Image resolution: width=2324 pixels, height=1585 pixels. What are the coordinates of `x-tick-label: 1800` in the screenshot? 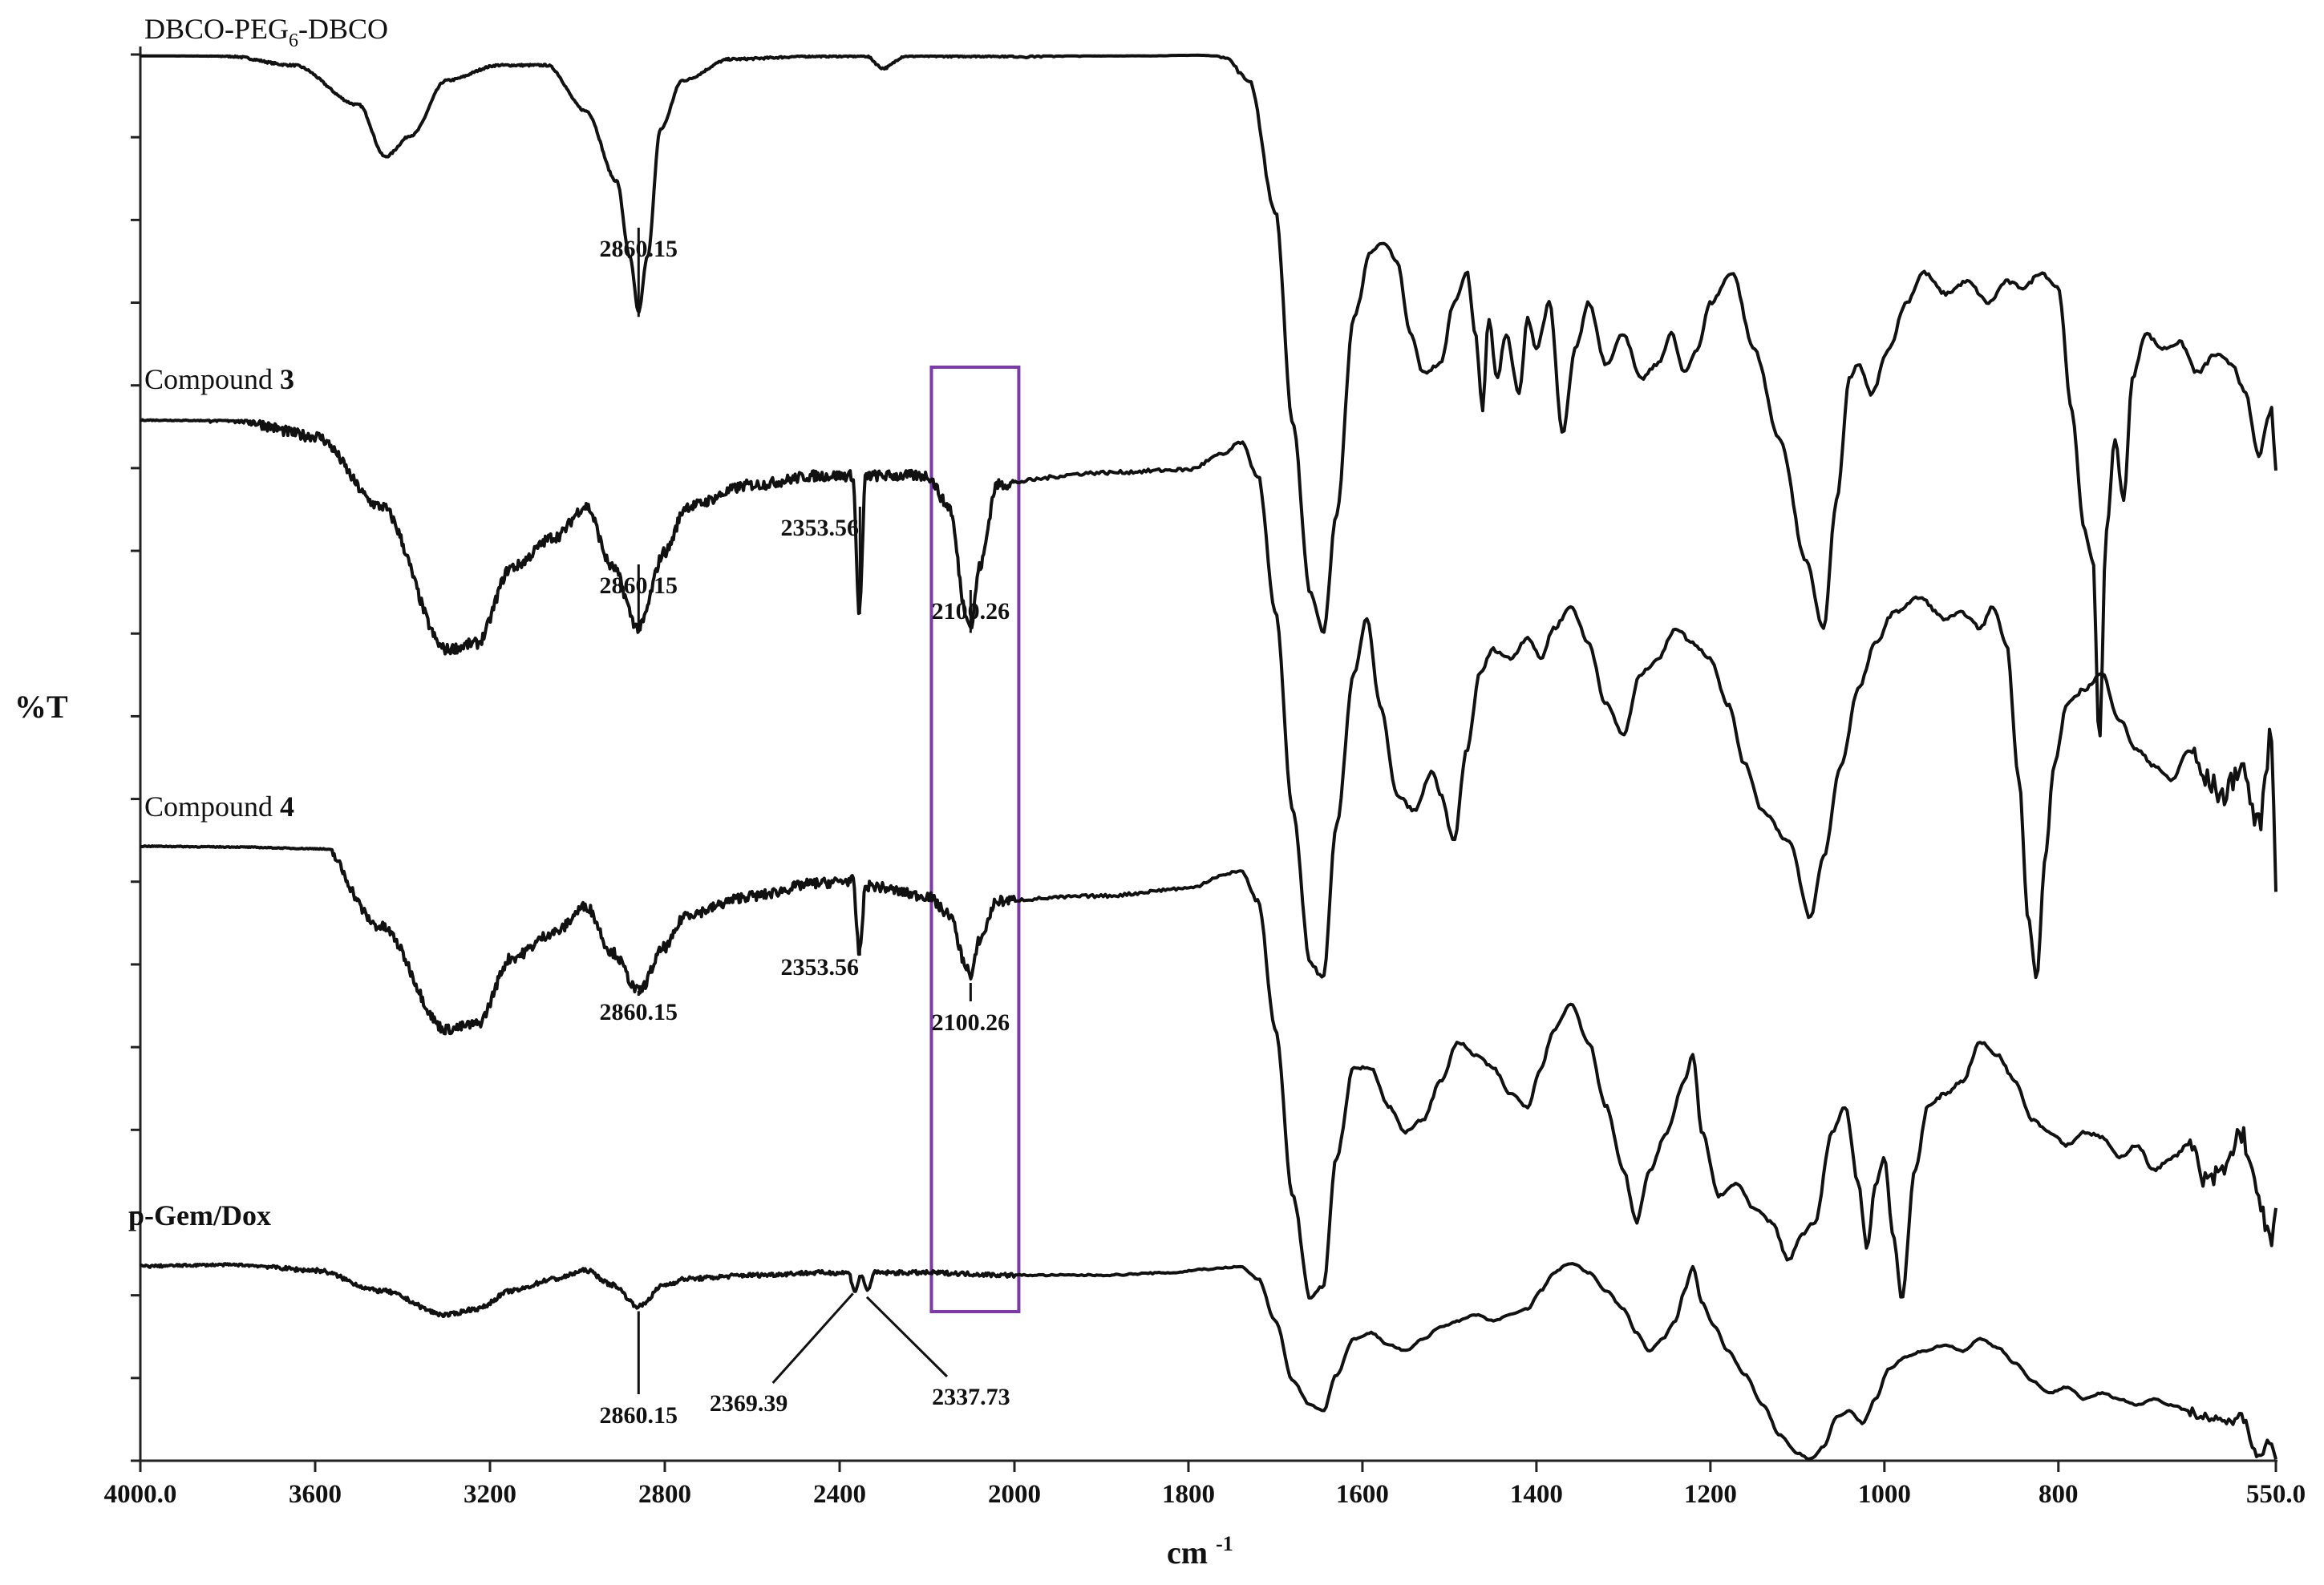 It's located at (1188, 1495).